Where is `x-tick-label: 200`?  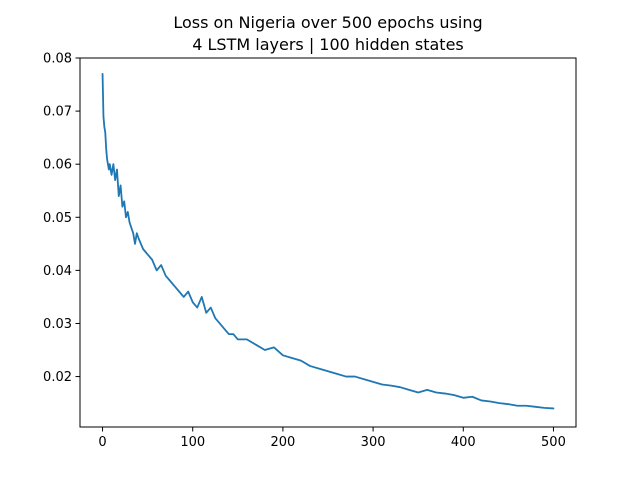
x-tick-label: 200 is located at coordinates (282, 442).